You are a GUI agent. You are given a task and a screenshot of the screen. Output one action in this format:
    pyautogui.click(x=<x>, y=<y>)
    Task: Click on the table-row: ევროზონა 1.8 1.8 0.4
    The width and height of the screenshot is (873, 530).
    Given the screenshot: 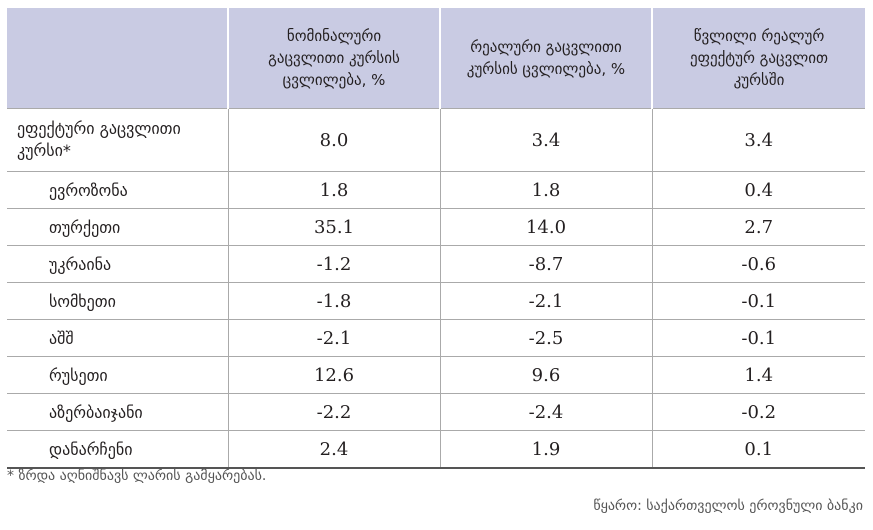 What is the action you would take?
    pyautogui.click(x=436, y=190)
    